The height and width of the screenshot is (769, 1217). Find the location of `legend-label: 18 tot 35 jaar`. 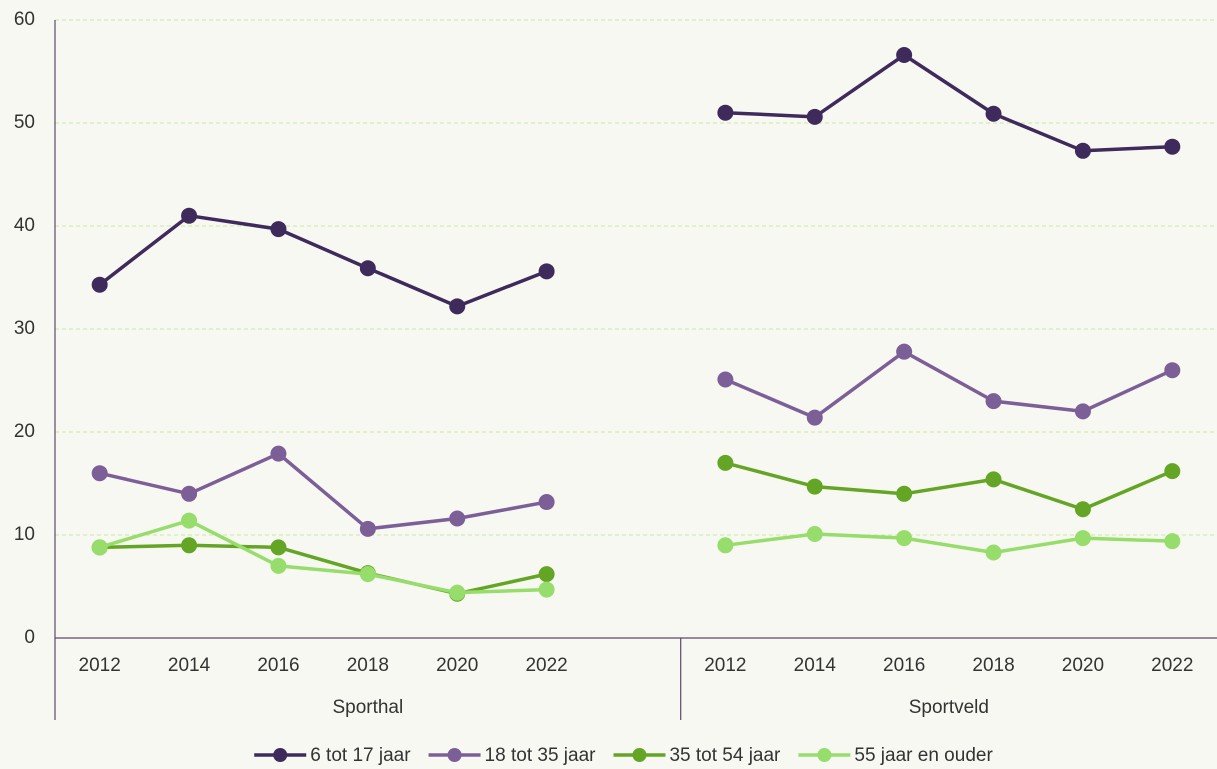

legend-label: 18 tot 35 jaar is located at coordinates (541, 755).